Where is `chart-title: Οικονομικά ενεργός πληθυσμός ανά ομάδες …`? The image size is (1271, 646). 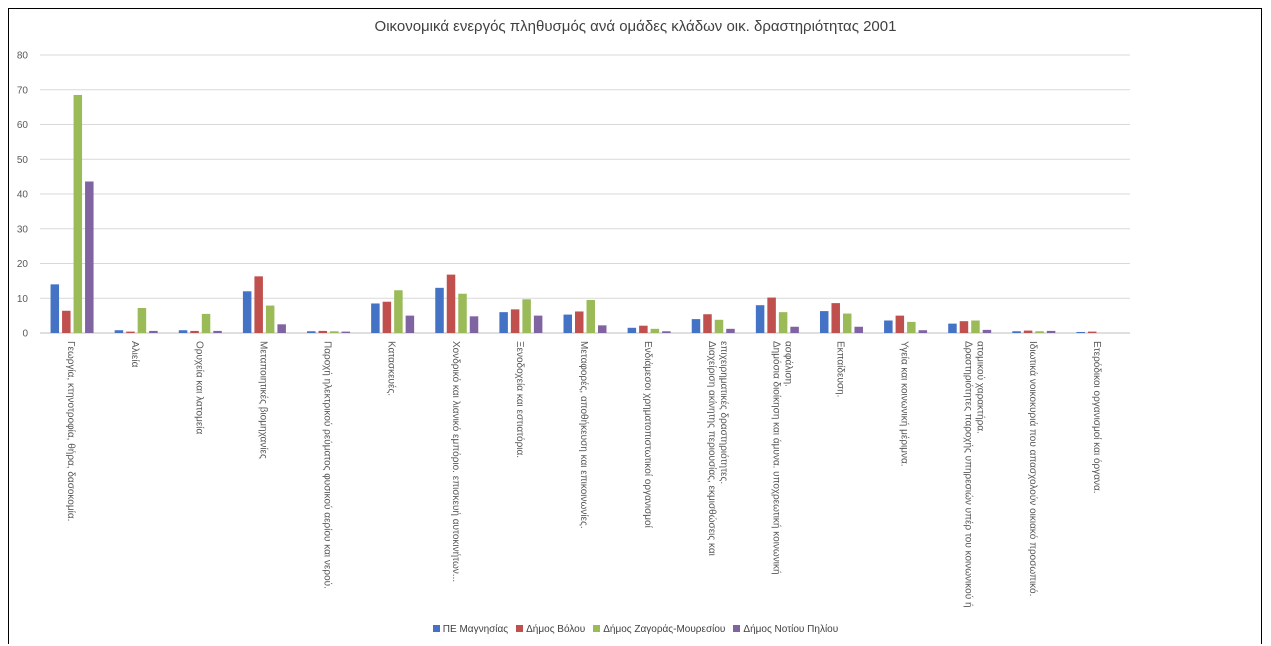
chart-title: Οικονομικά ενεργός πληθυσμός ανά ομάδες … is located at coordinates (635, 26).